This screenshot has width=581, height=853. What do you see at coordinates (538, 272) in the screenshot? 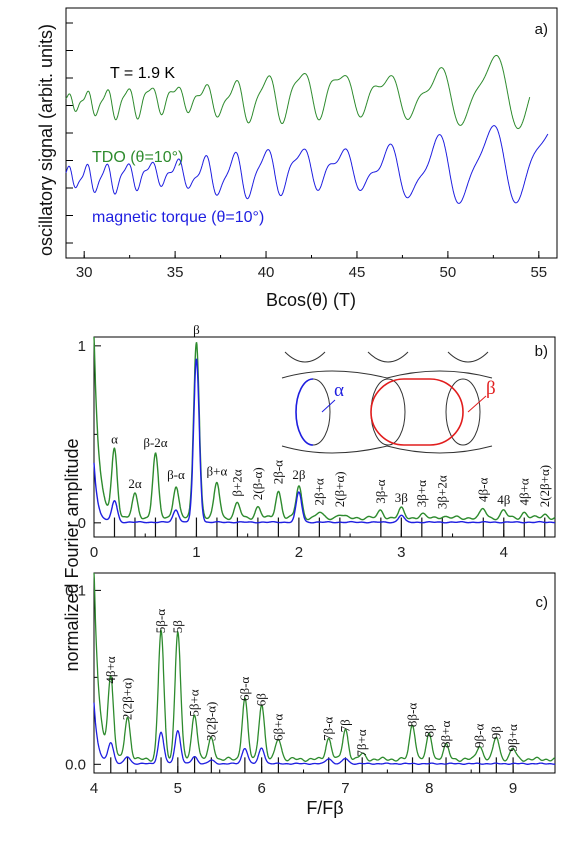
I see `panel-a-x-tick-label-5: 55` at bounding box center [538, 272].